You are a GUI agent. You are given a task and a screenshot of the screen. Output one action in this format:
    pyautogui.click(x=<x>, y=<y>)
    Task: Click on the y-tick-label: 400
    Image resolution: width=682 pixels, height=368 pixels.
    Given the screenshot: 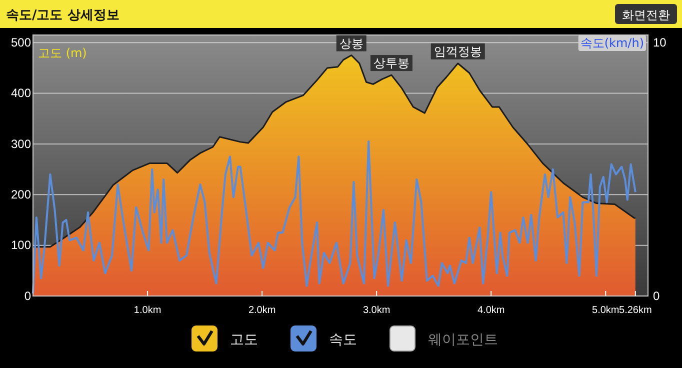 What is the action you would take?
    pyautogui.click(x=21, y=93)
    